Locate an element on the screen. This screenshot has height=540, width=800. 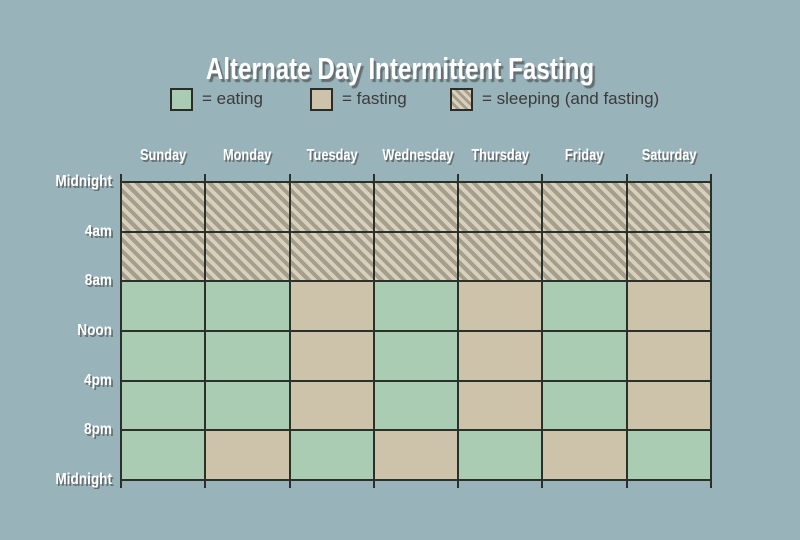
day-label: Tuesday is located at coordinates (332, 155).